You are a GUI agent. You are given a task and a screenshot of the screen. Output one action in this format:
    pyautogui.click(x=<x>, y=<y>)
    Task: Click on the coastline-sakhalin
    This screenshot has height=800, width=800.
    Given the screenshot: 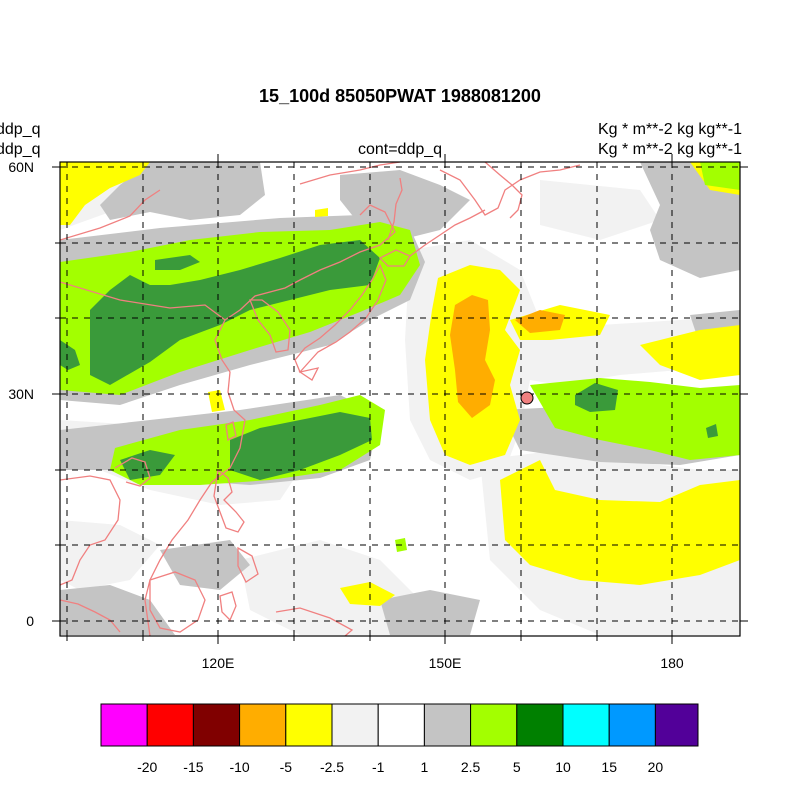 What is the action you would take?
    pyautogui.click(x=395, y=209)
    